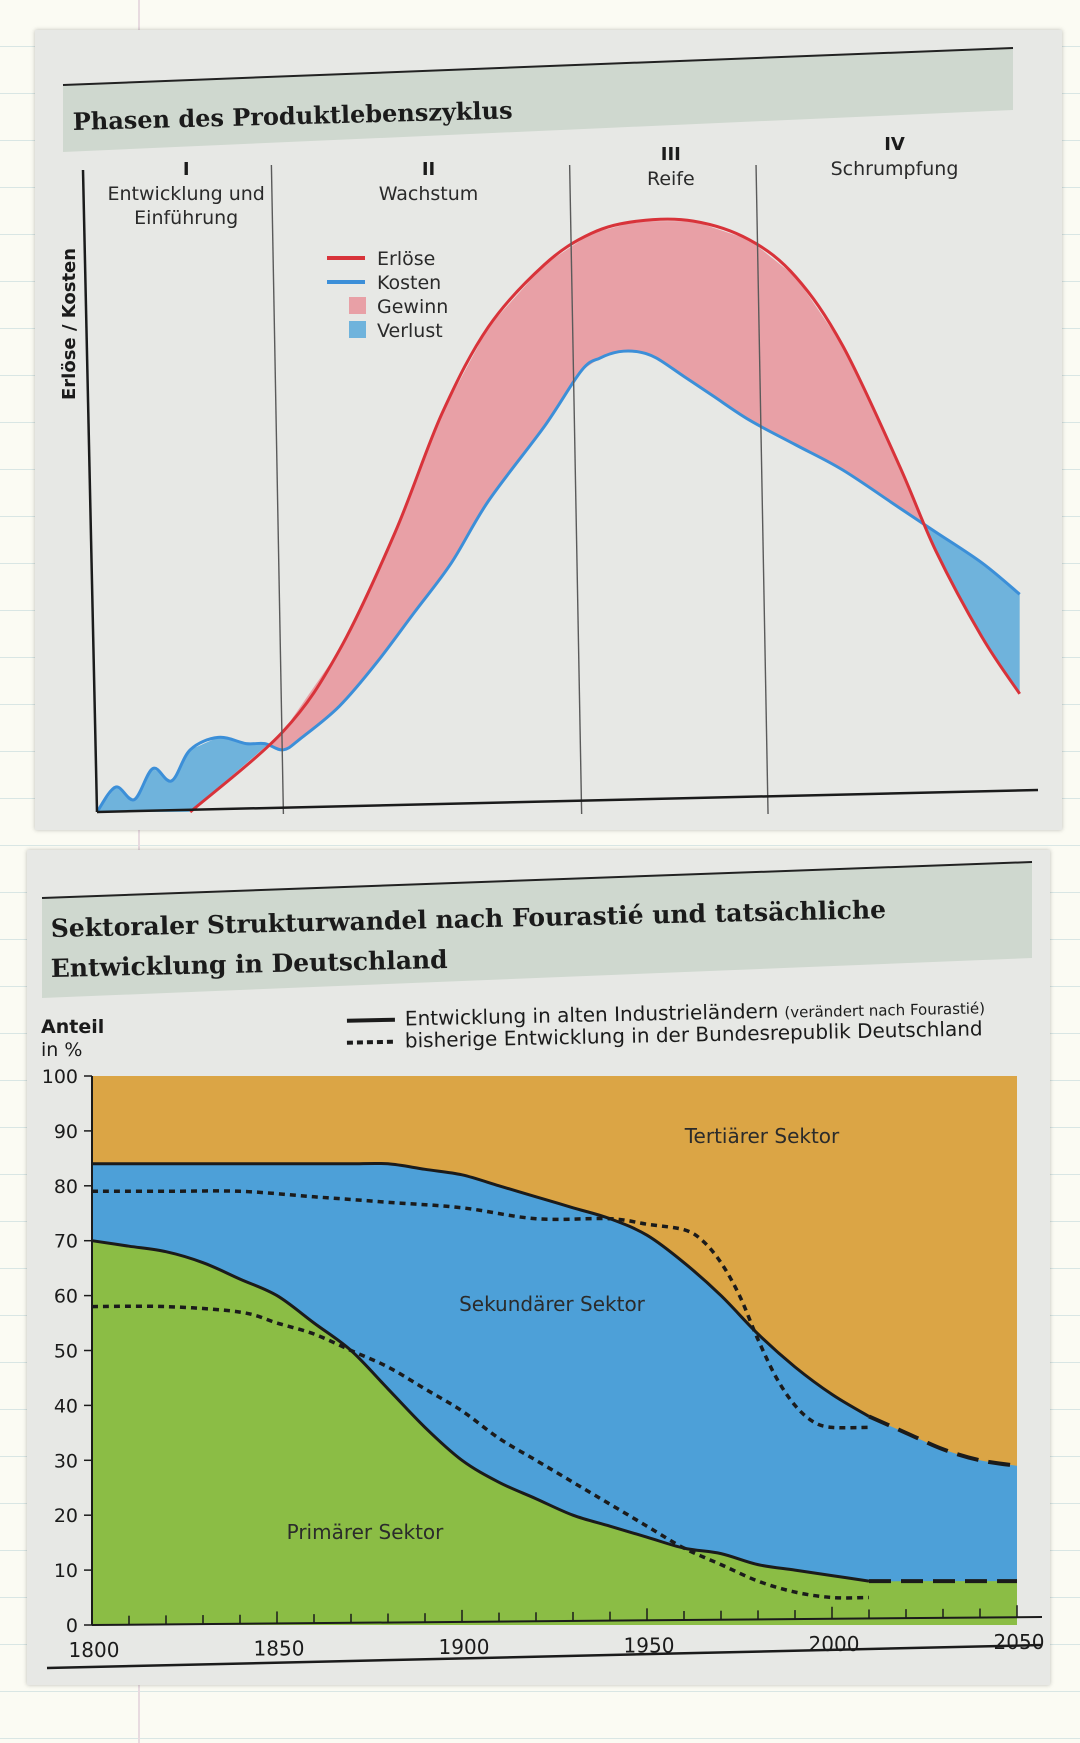 This screenshot has height=1743, width=1080. I want to click on sector-label-primaer: Primärer Sektor, so click(366, 1532).